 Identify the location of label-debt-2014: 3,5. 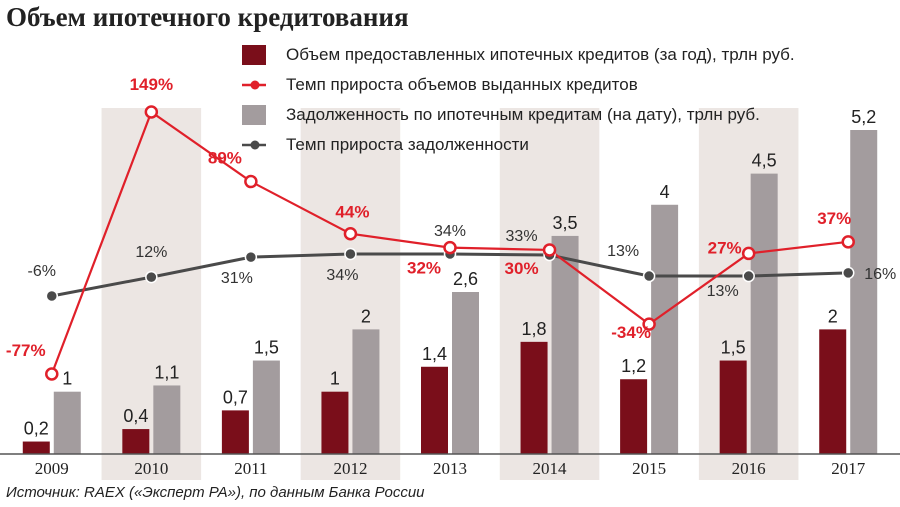
(565, 223).